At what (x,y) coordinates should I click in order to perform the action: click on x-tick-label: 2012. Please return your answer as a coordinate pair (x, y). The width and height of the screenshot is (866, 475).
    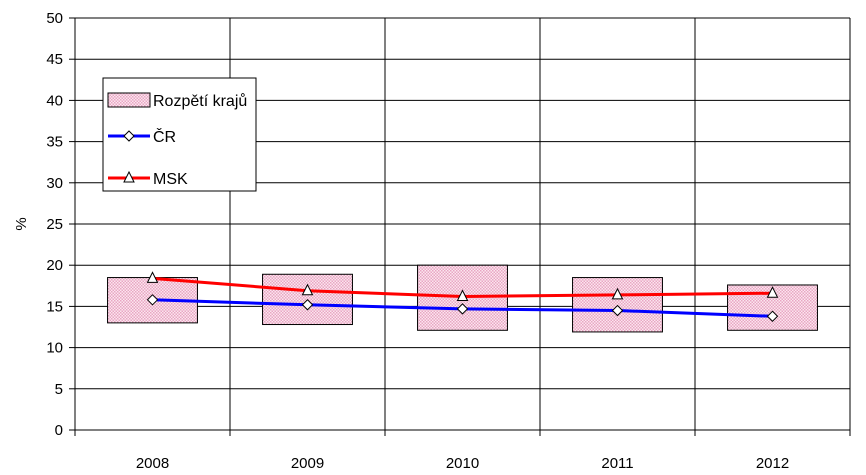
    Looking at the image, I should click on (772, 463).